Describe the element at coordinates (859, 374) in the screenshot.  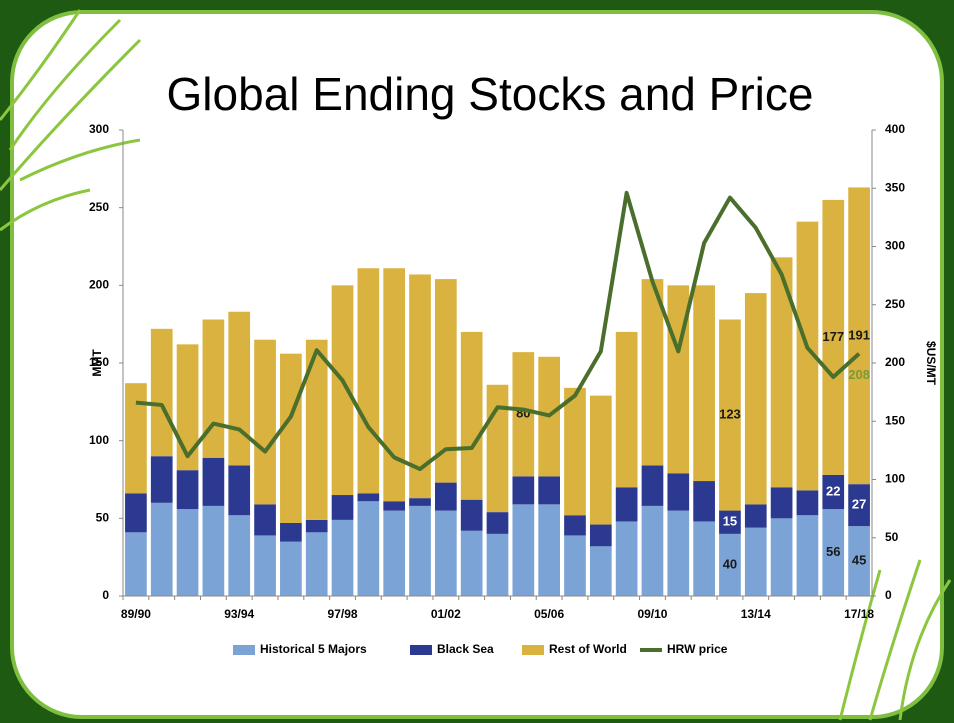
I see `data-label: 208` at that location.